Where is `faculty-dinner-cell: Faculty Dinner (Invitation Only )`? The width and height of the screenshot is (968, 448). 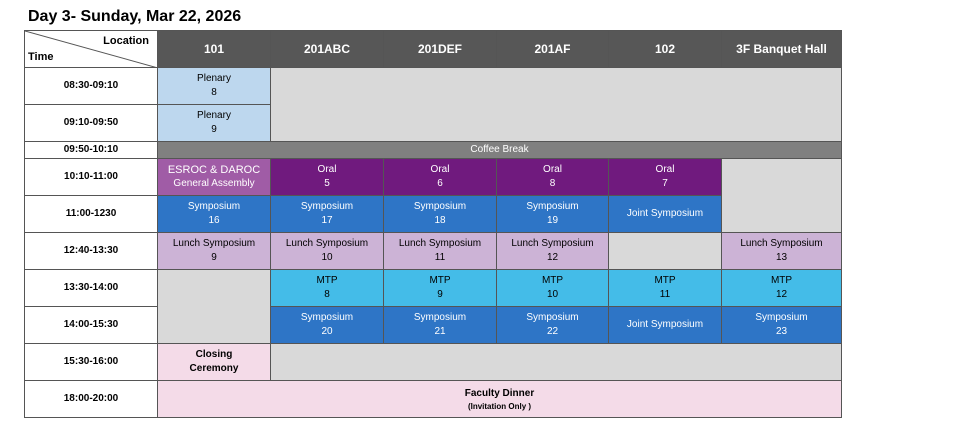
faculty-dinner-cell: Faculty Dinner (Invitation Only ) is located at coordinates (499, 399).